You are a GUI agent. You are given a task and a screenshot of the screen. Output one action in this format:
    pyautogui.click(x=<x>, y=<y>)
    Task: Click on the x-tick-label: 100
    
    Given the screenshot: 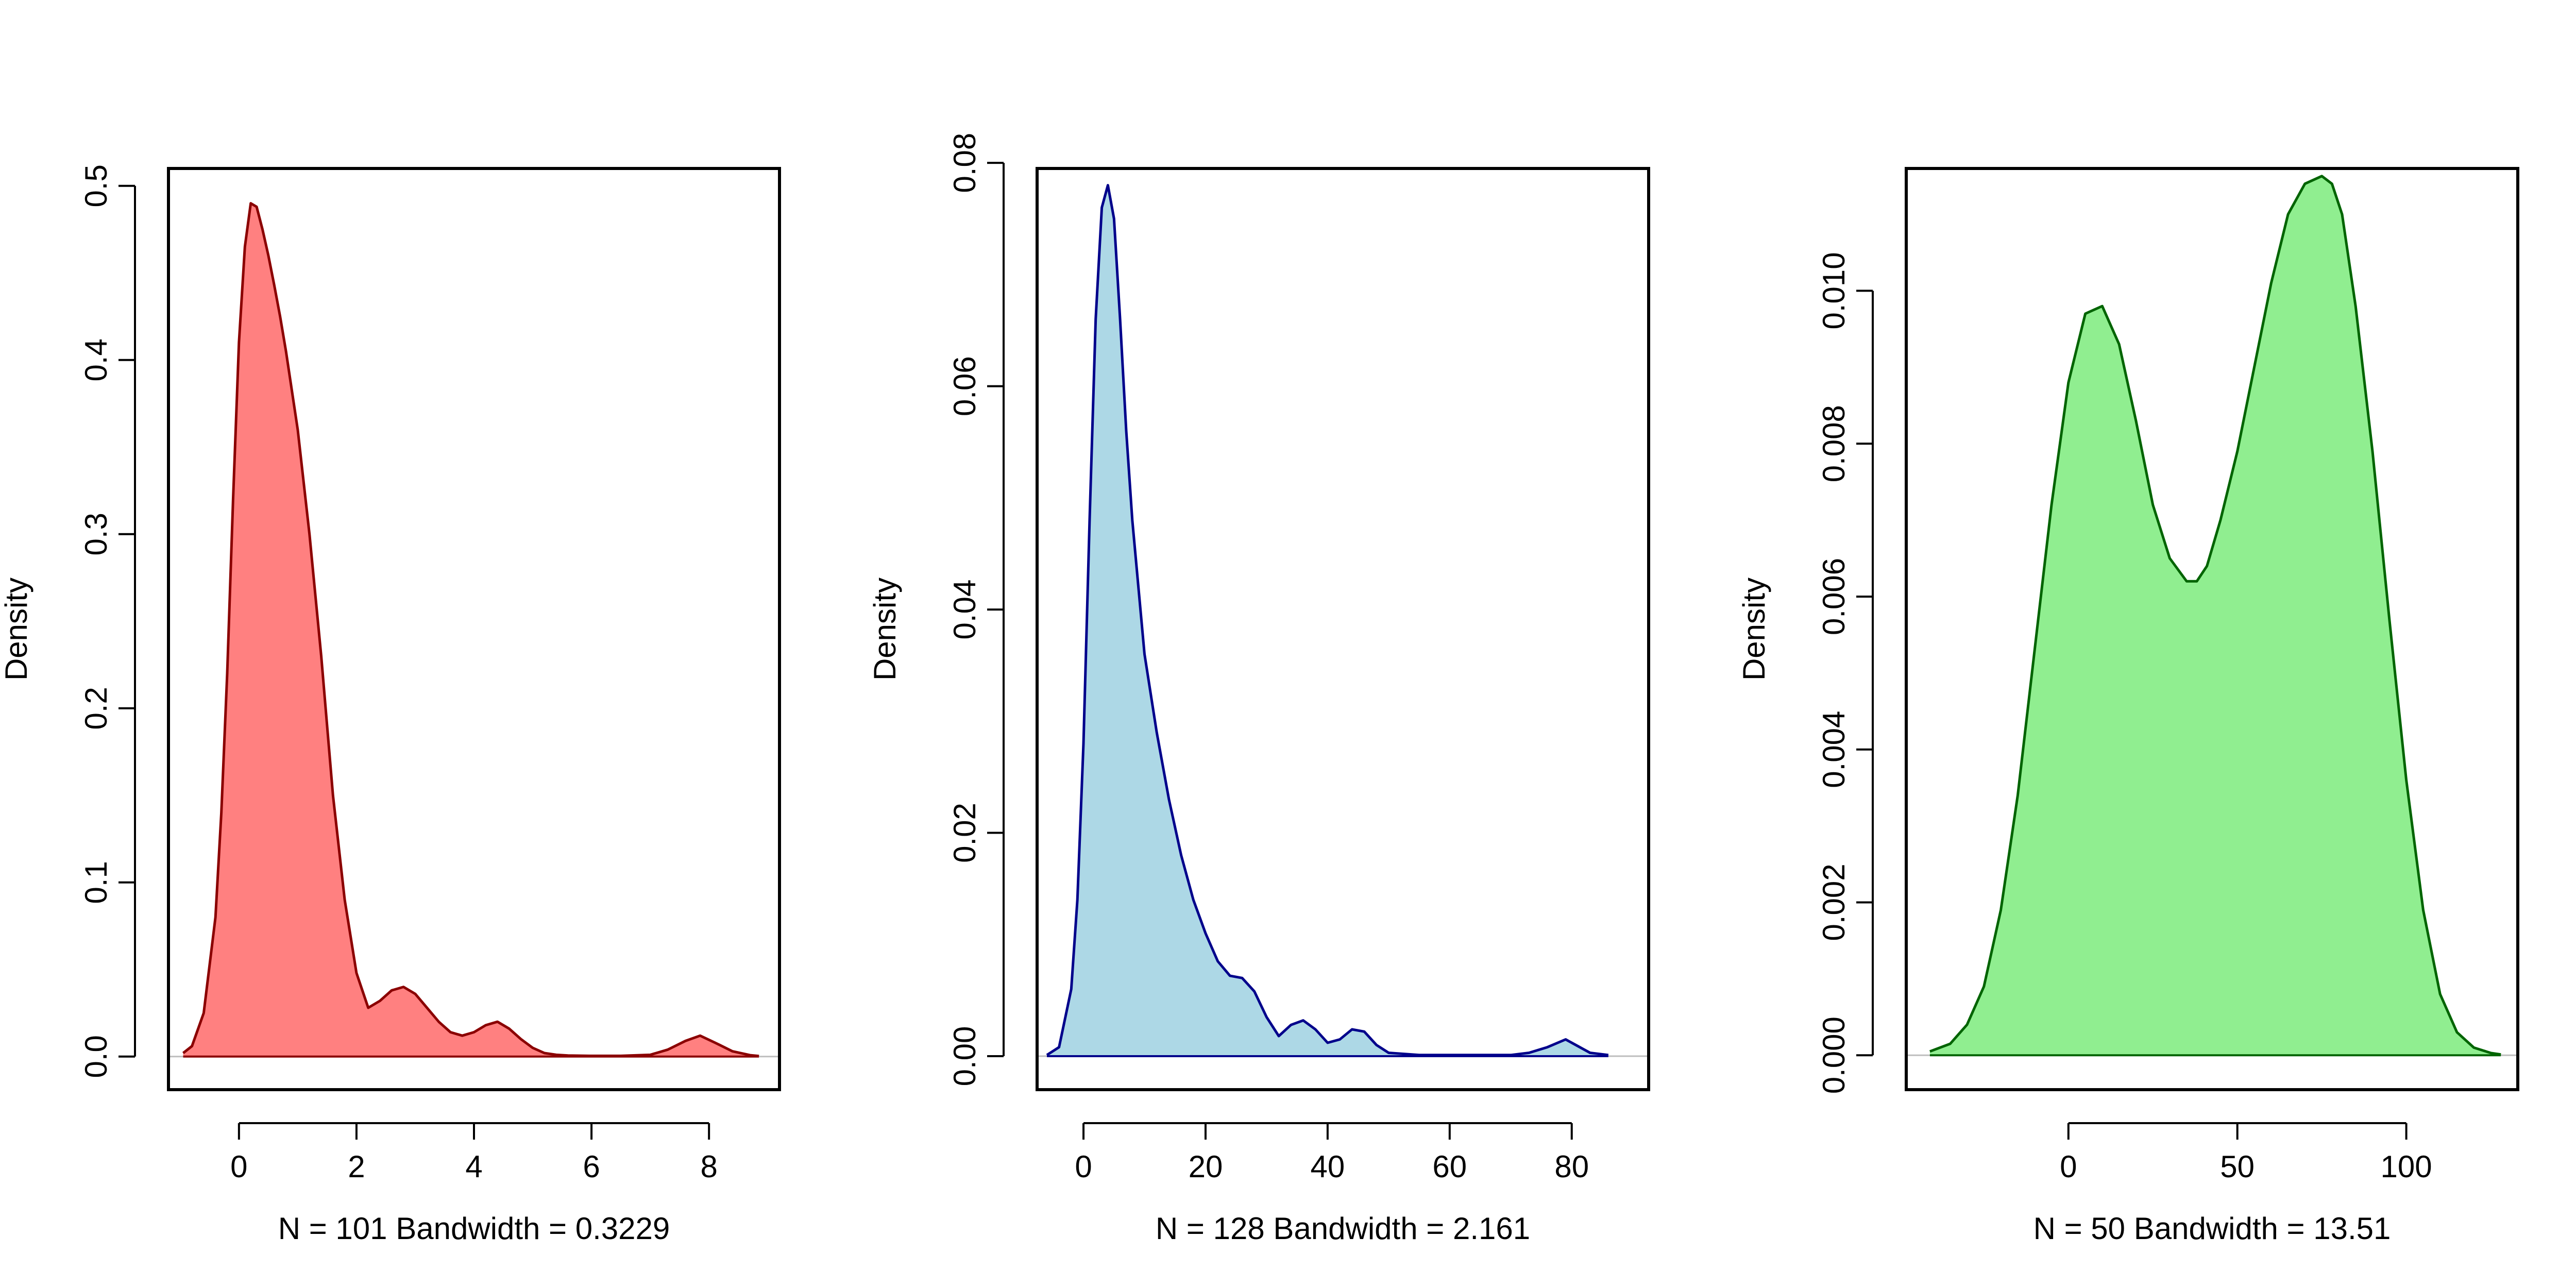 What is the action you would take?
    pyautogui.click(x=2406, y=1166)
    